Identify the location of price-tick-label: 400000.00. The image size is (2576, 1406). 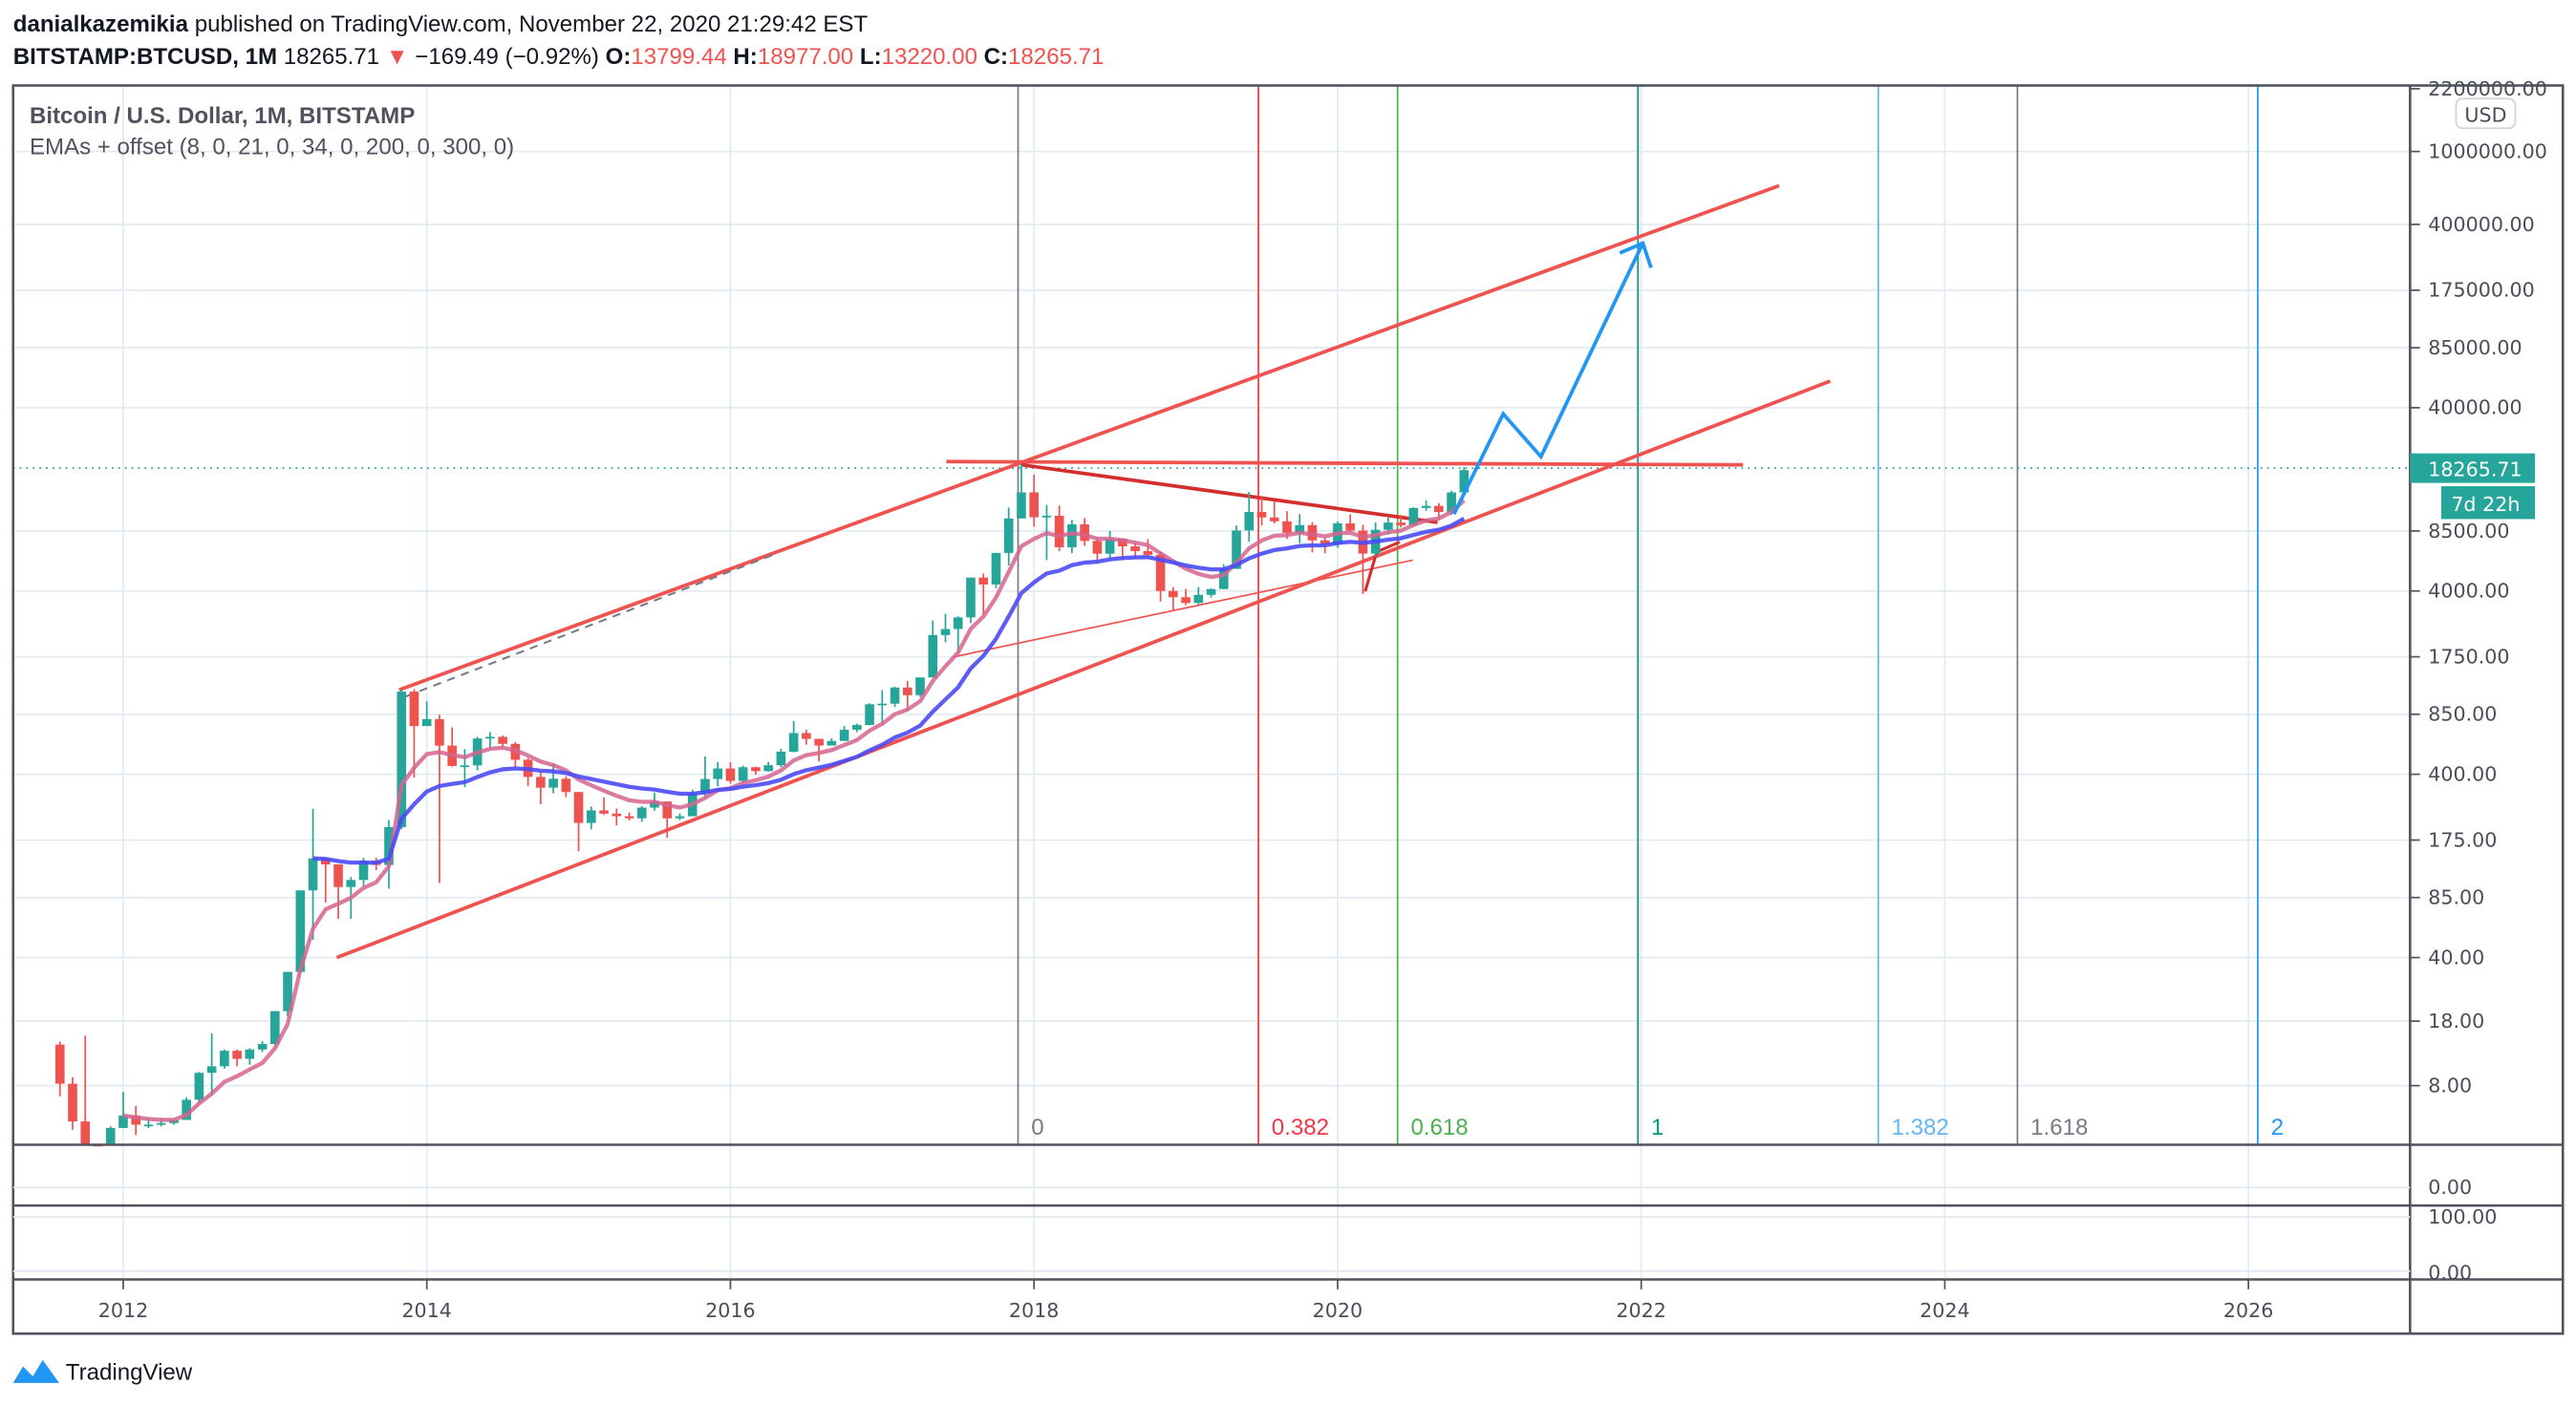
(2481, 224).